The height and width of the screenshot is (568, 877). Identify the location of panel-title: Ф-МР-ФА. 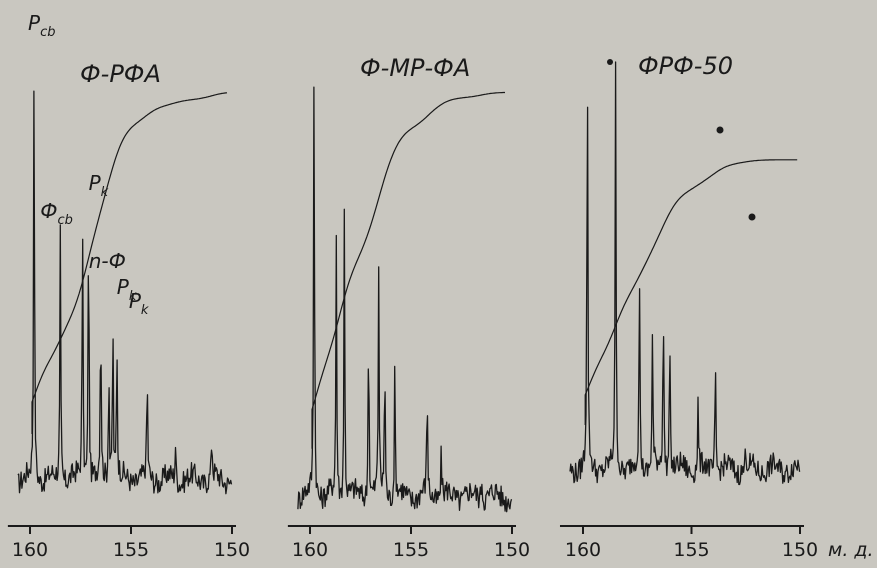
(415, 68).